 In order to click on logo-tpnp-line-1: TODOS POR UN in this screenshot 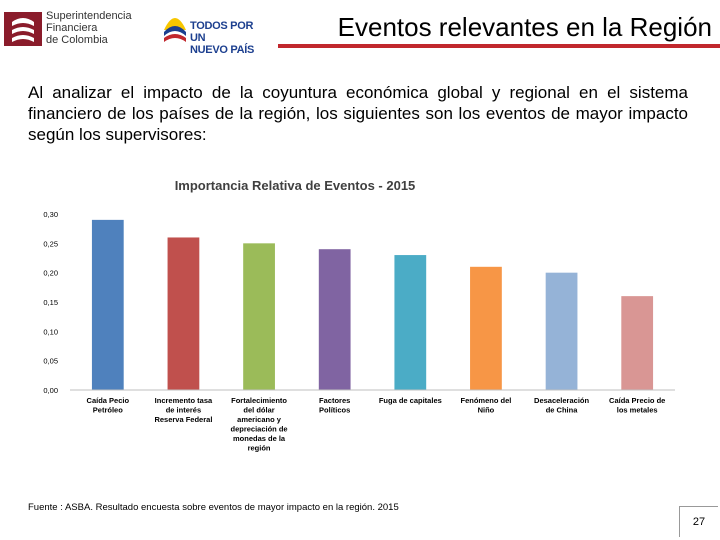, I will do `click(222, 32)`.